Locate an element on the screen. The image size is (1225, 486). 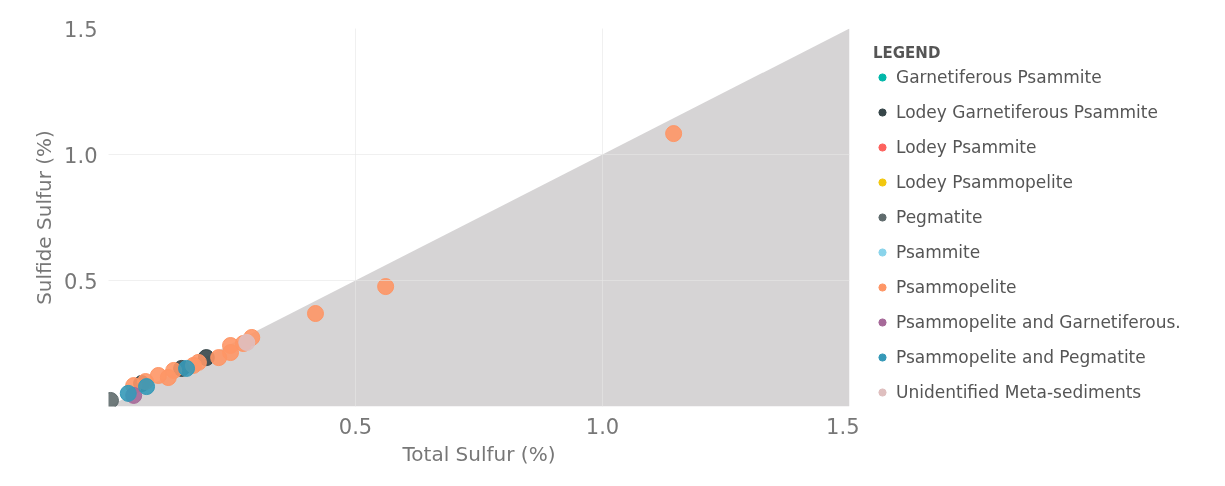
y-axis-title: Sulfide Sulfur (%) is located at coordinates (44, 217).